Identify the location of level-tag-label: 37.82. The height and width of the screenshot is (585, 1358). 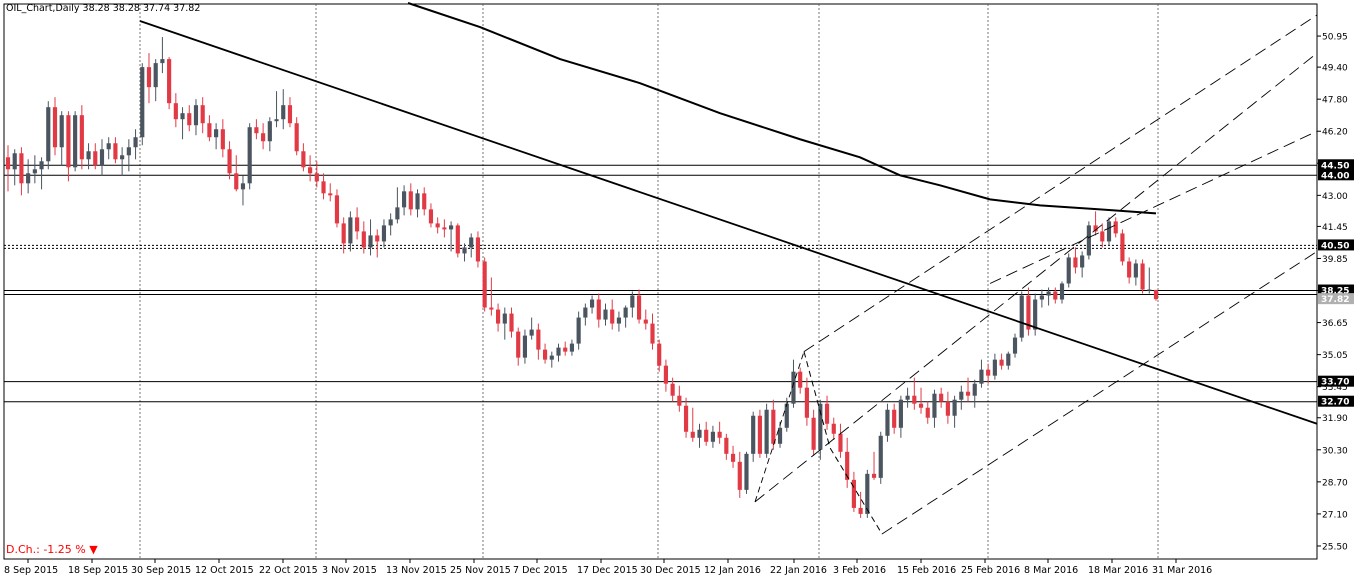
(1335, 300).